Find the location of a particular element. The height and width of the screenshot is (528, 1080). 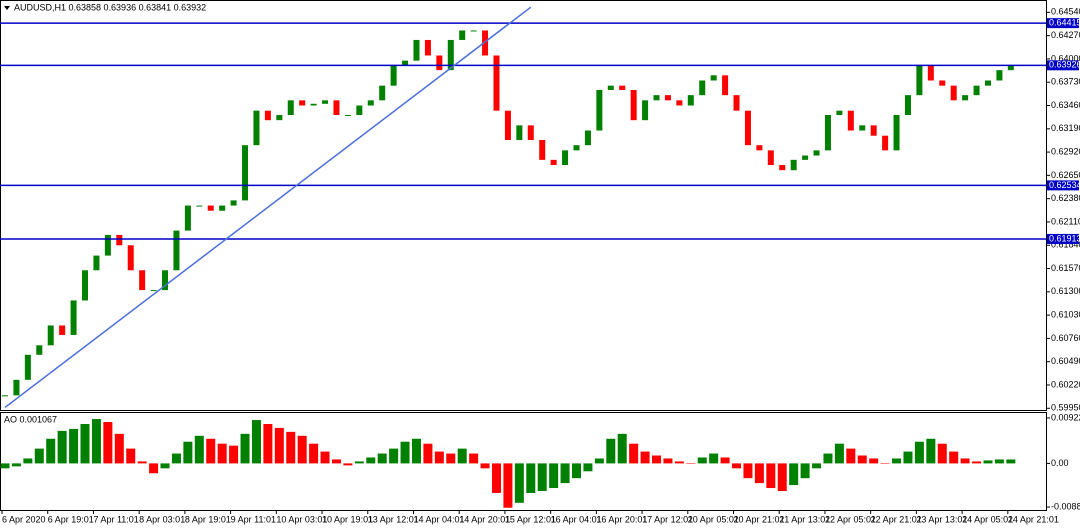

y-tick-label: 0.009229 is located at coordinates (1065, 417).